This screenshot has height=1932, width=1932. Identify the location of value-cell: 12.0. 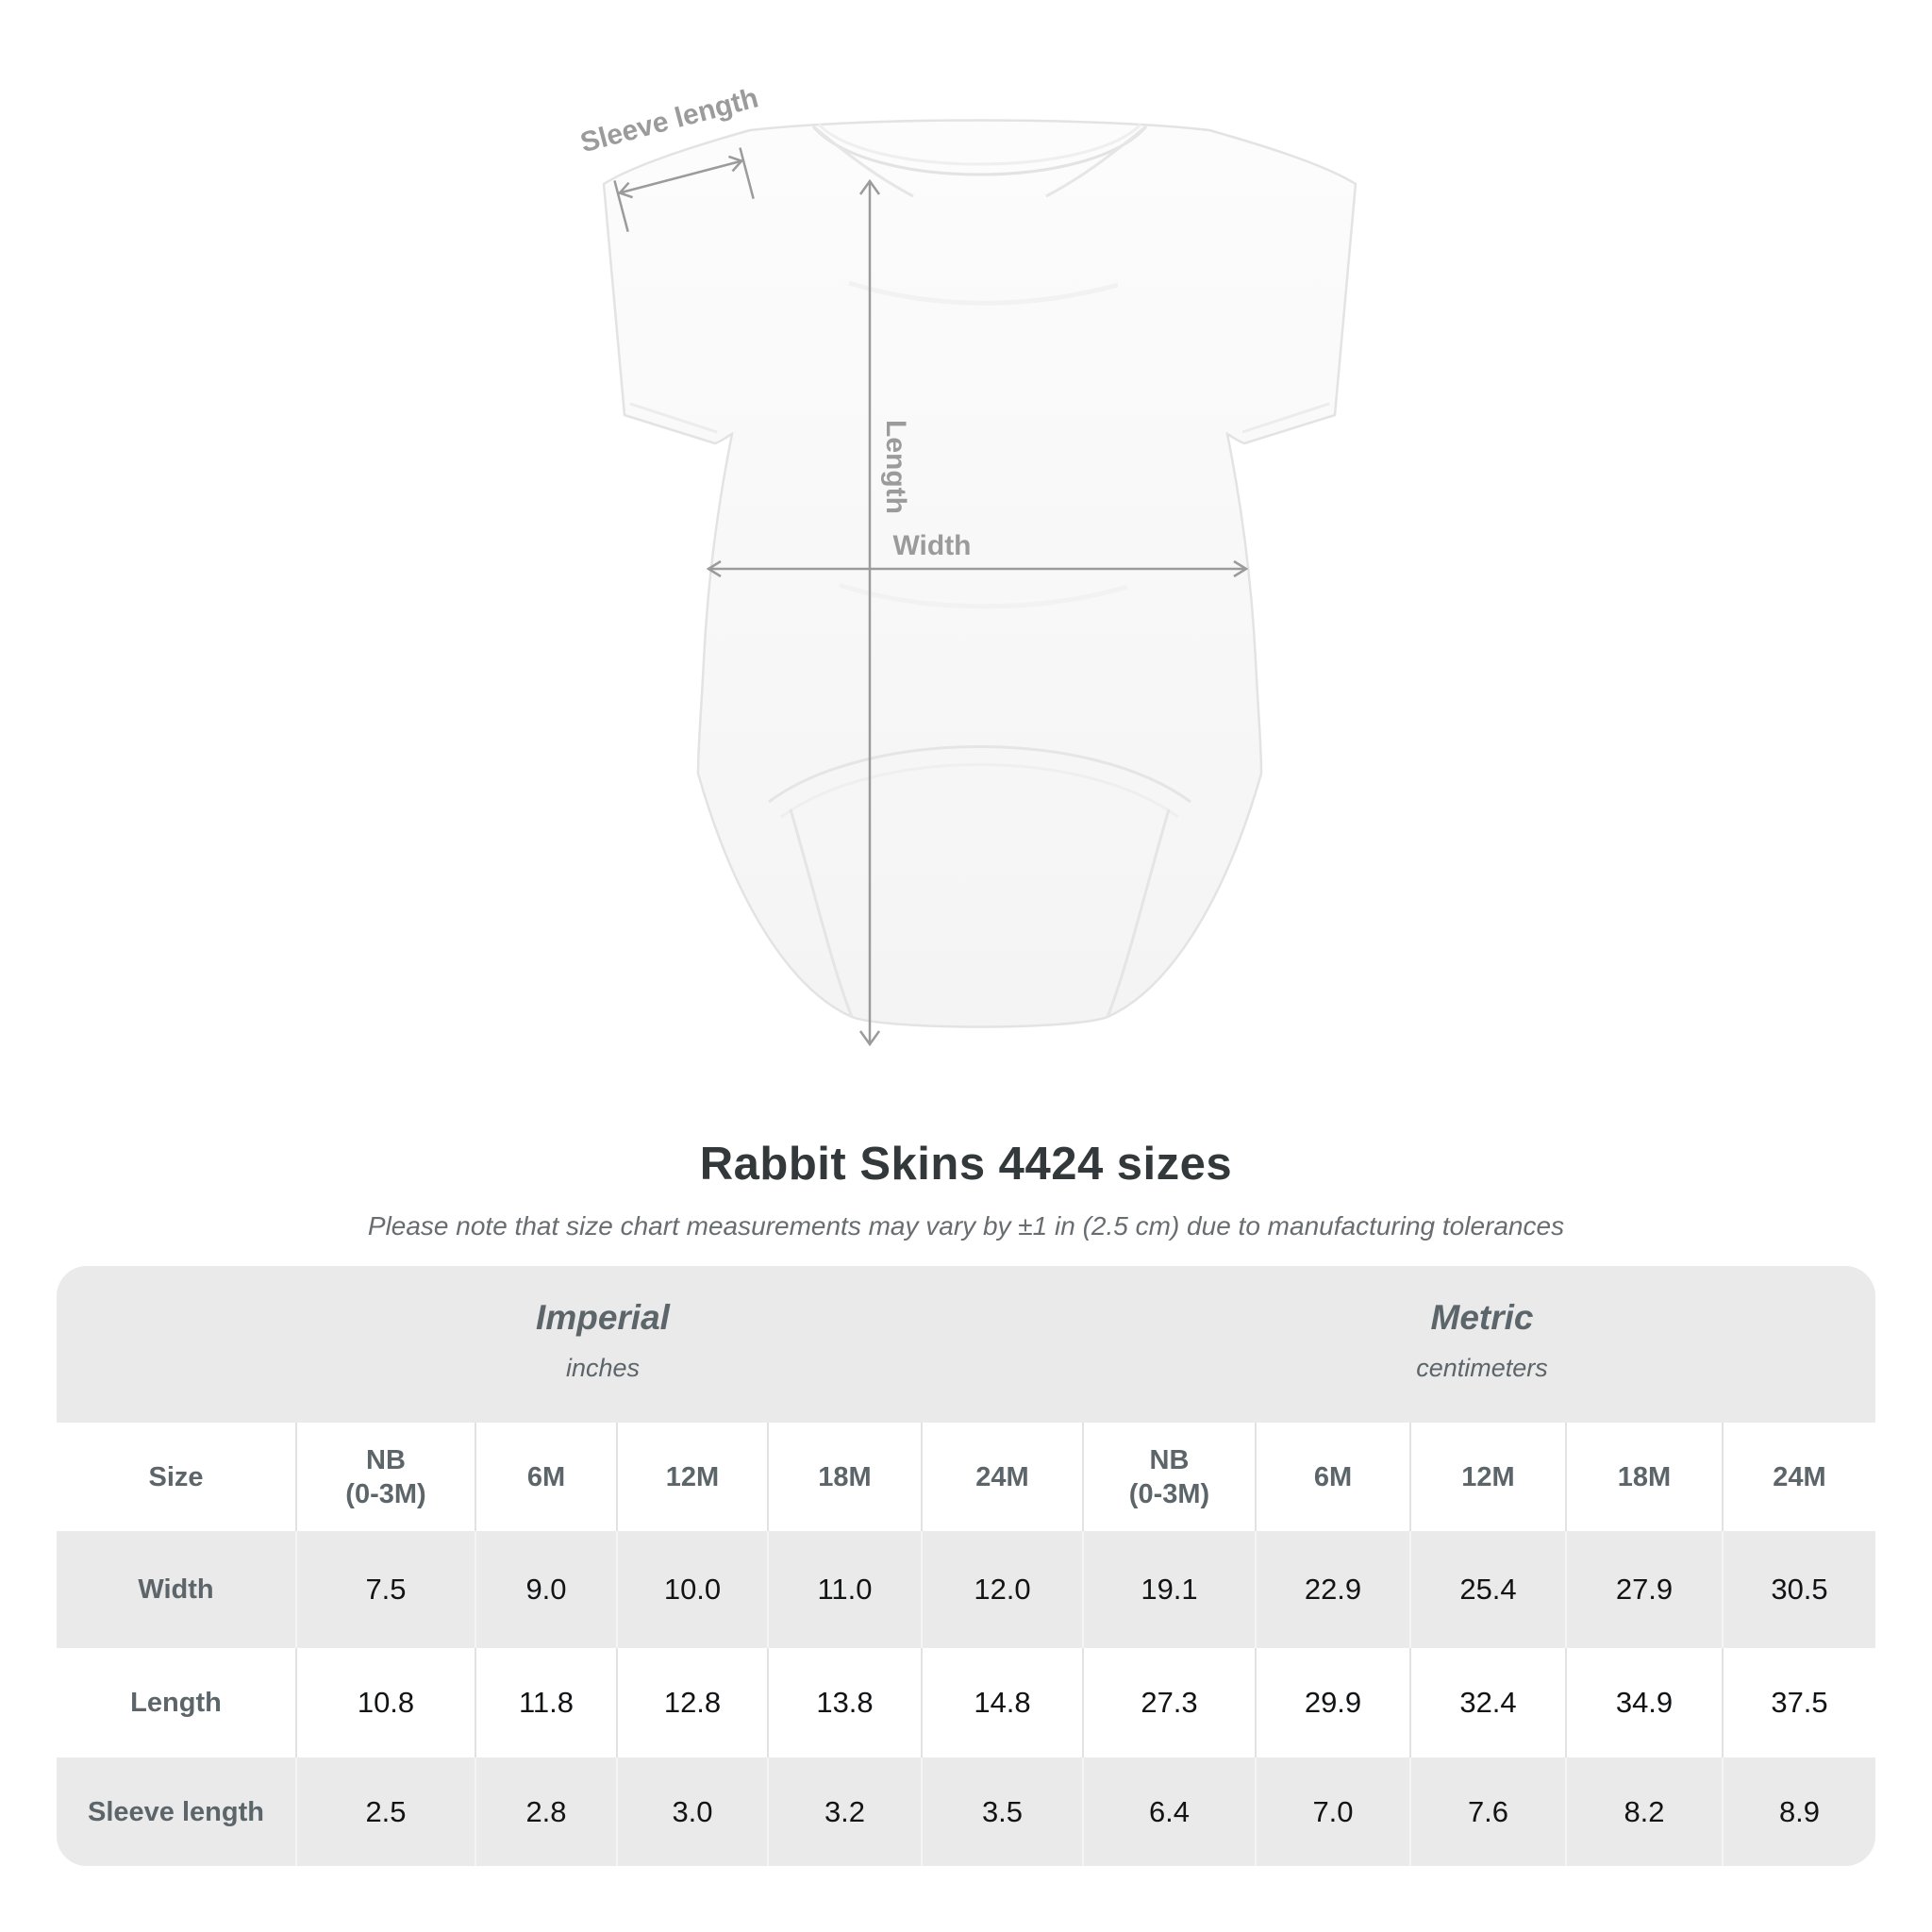
(1001, 1589).